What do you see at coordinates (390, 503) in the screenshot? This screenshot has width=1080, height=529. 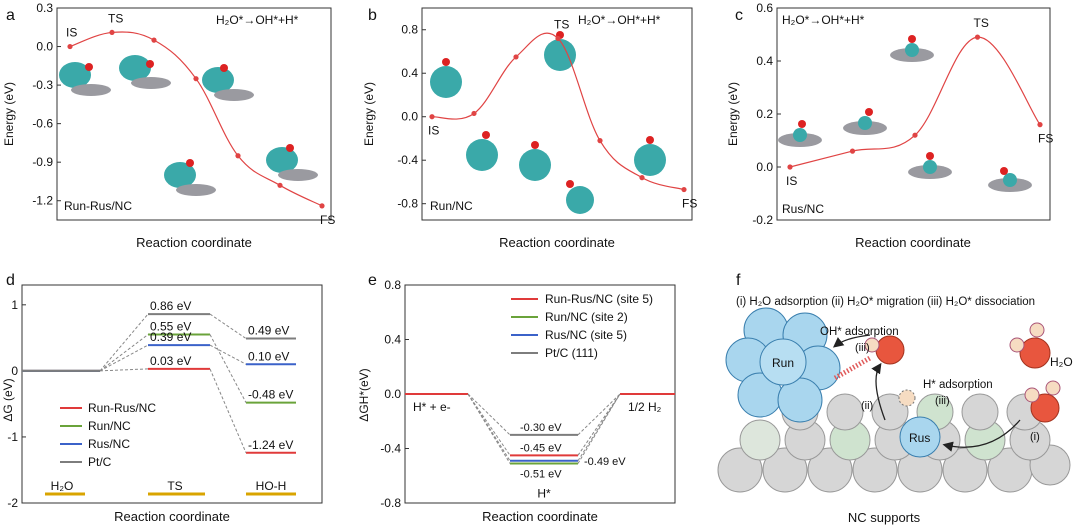 I see `y-tick-label: -0.8` at bounding box center [390, 503].